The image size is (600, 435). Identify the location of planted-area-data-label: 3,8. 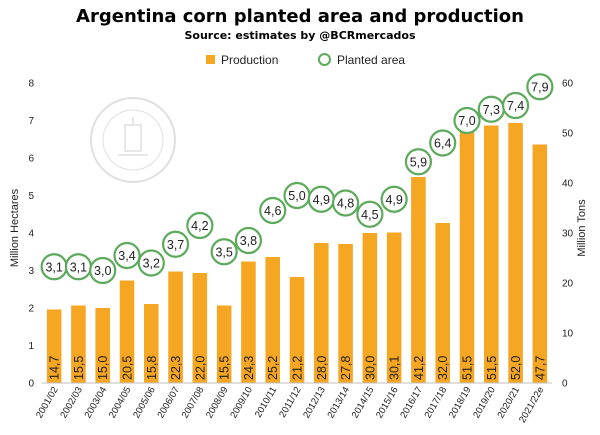
(248, 241).